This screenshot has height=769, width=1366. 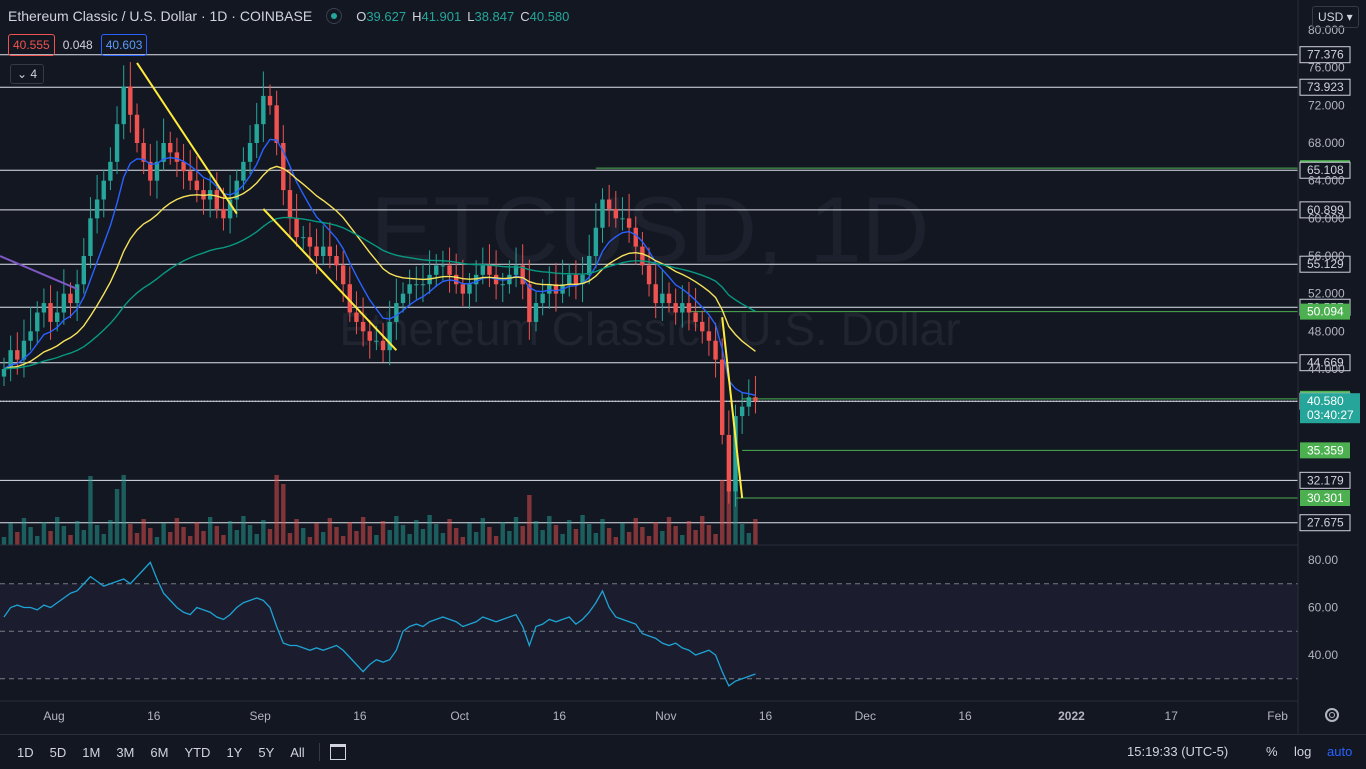 What do you see at coordinates (1323, 655) in the screenshot?
I see `rsi-tick-label: 40.00` at bounding box center [1323, 655].